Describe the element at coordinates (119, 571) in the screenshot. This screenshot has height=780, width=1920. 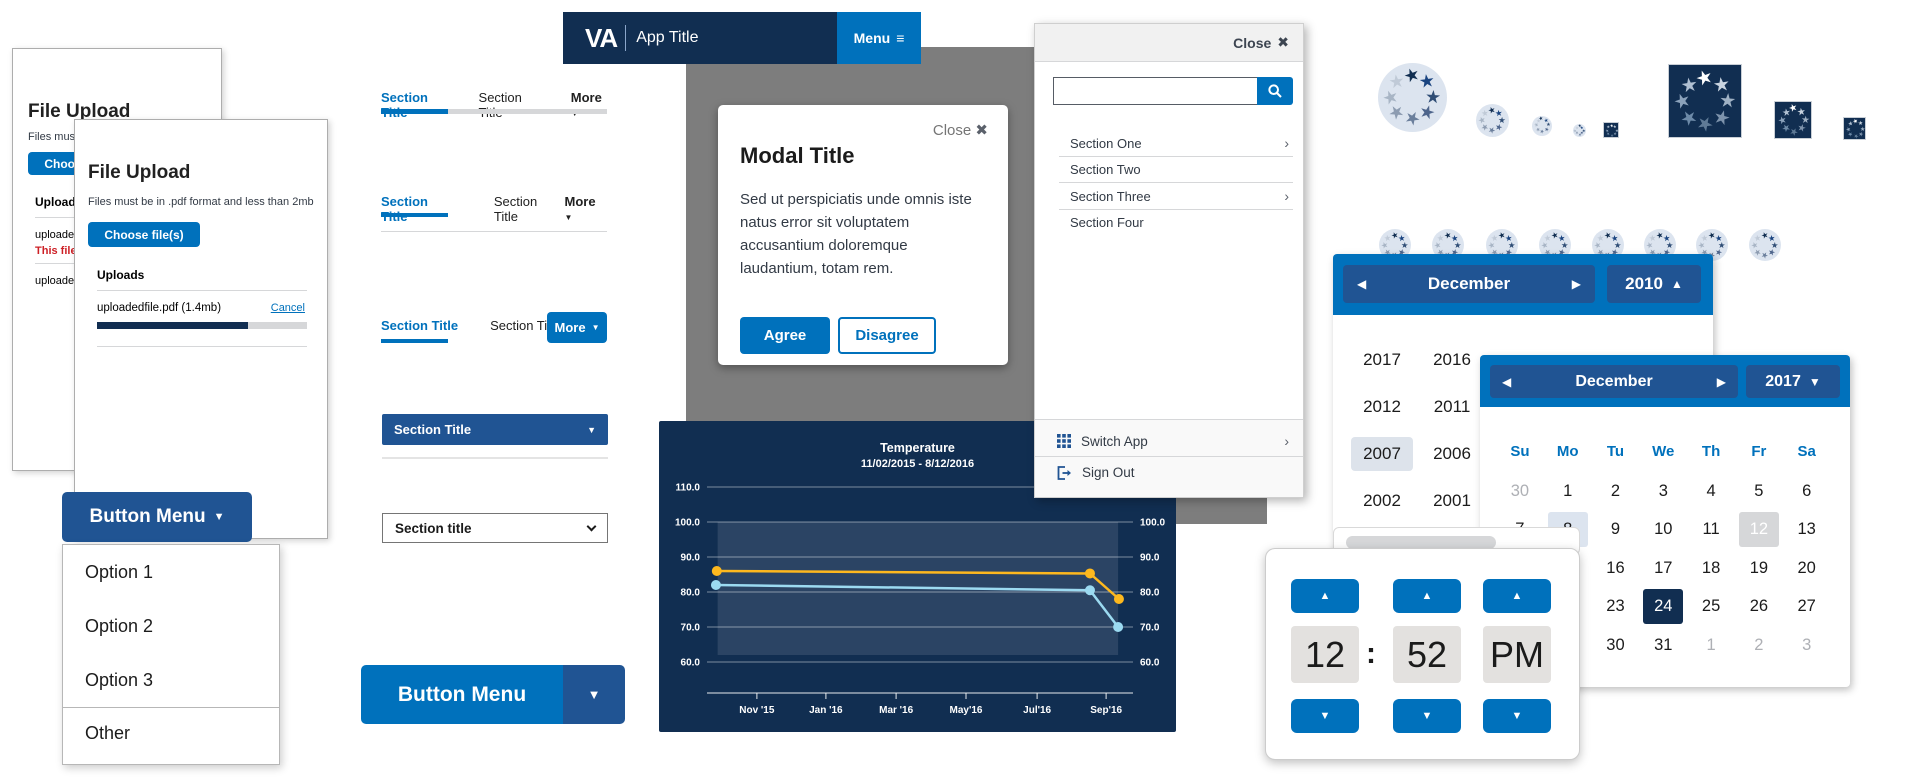
I see `menu-option: Option 1` at that location.